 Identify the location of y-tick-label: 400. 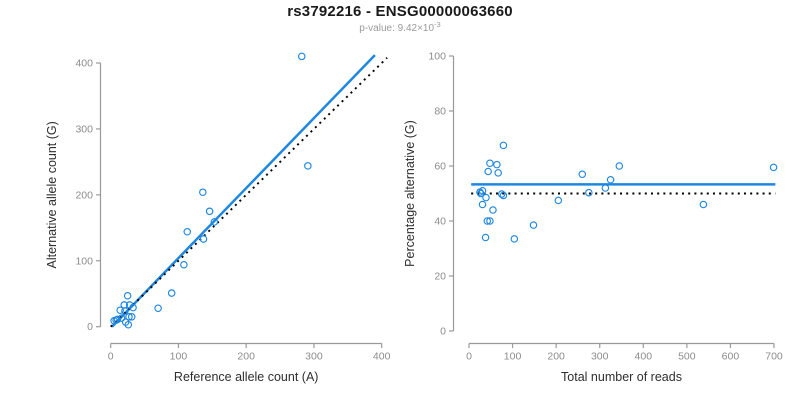
(84, 64).